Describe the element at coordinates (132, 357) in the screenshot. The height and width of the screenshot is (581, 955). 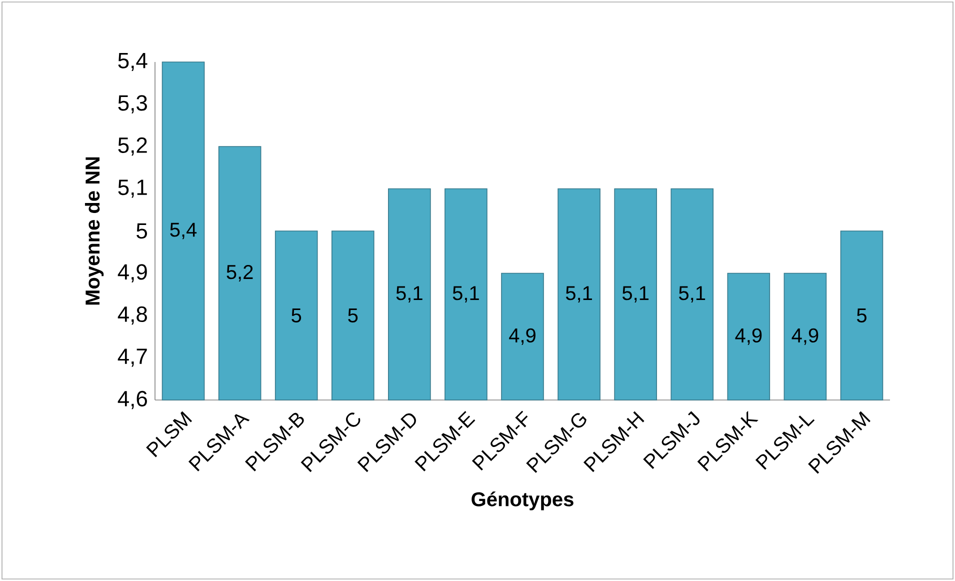
I see `y-tick-label: 4,7` at that location.